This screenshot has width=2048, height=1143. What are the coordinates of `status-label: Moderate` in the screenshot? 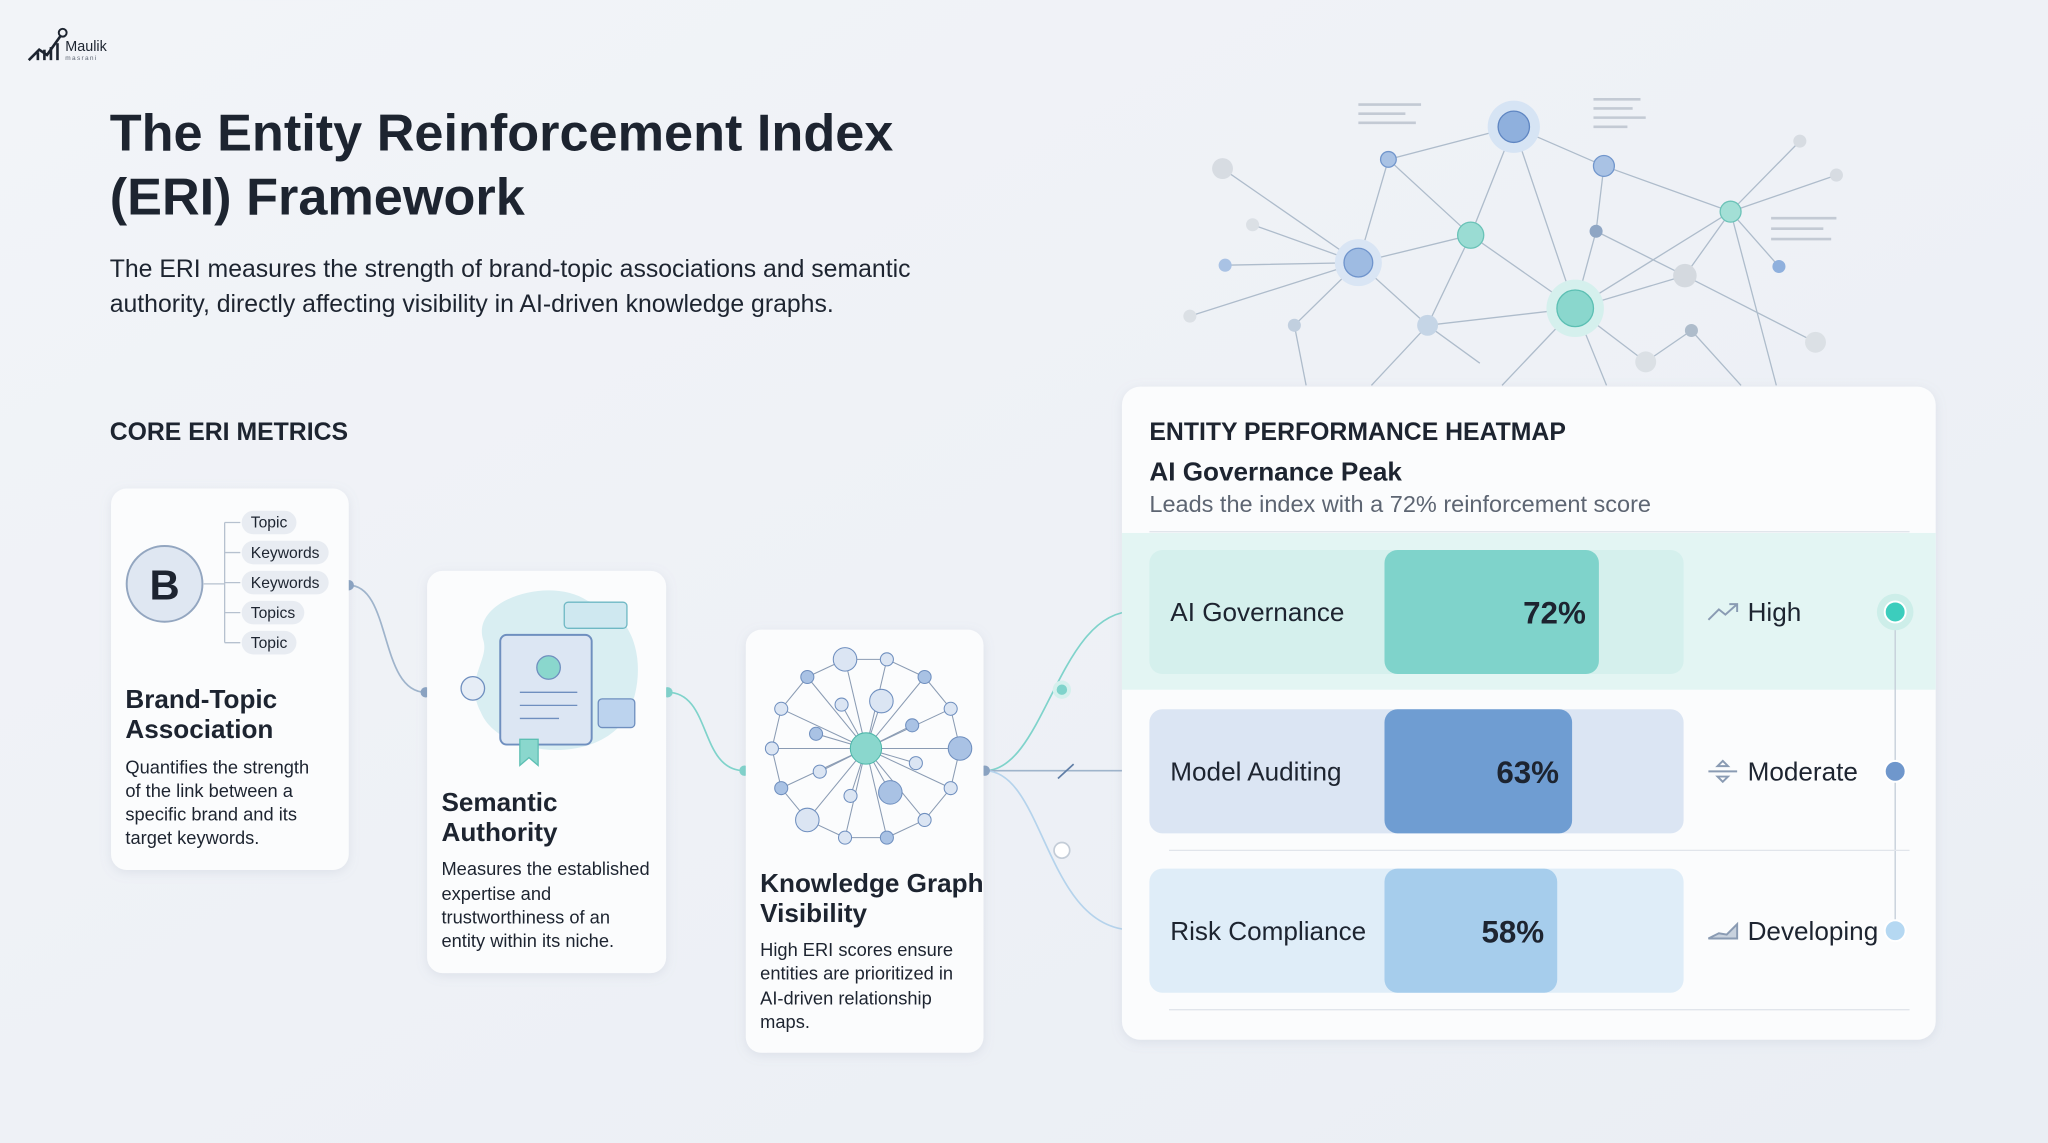 It's located at (1803, 771).